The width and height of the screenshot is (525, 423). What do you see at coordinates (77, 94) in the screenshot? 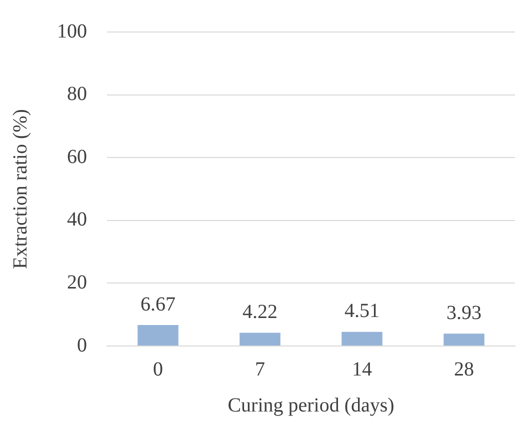
I see `y-tick-label: 80` at bounding box center [77, 94].